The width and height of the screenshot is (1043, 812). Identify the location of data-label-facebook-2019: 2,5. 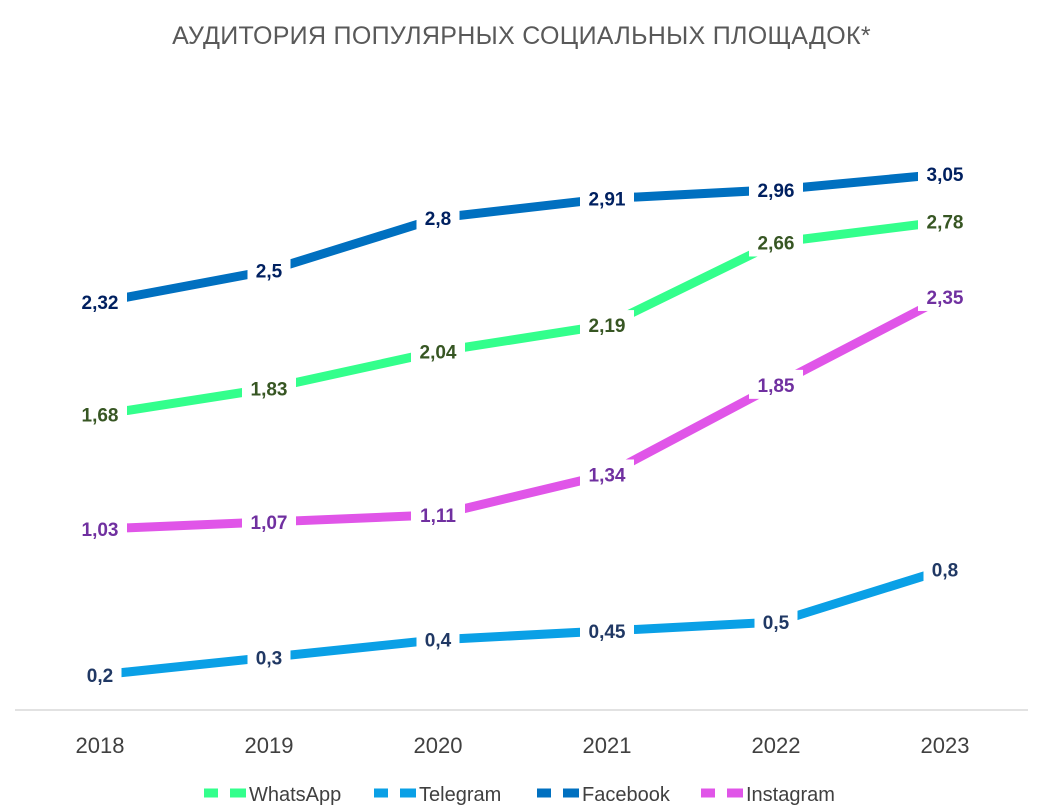
(269, 270).